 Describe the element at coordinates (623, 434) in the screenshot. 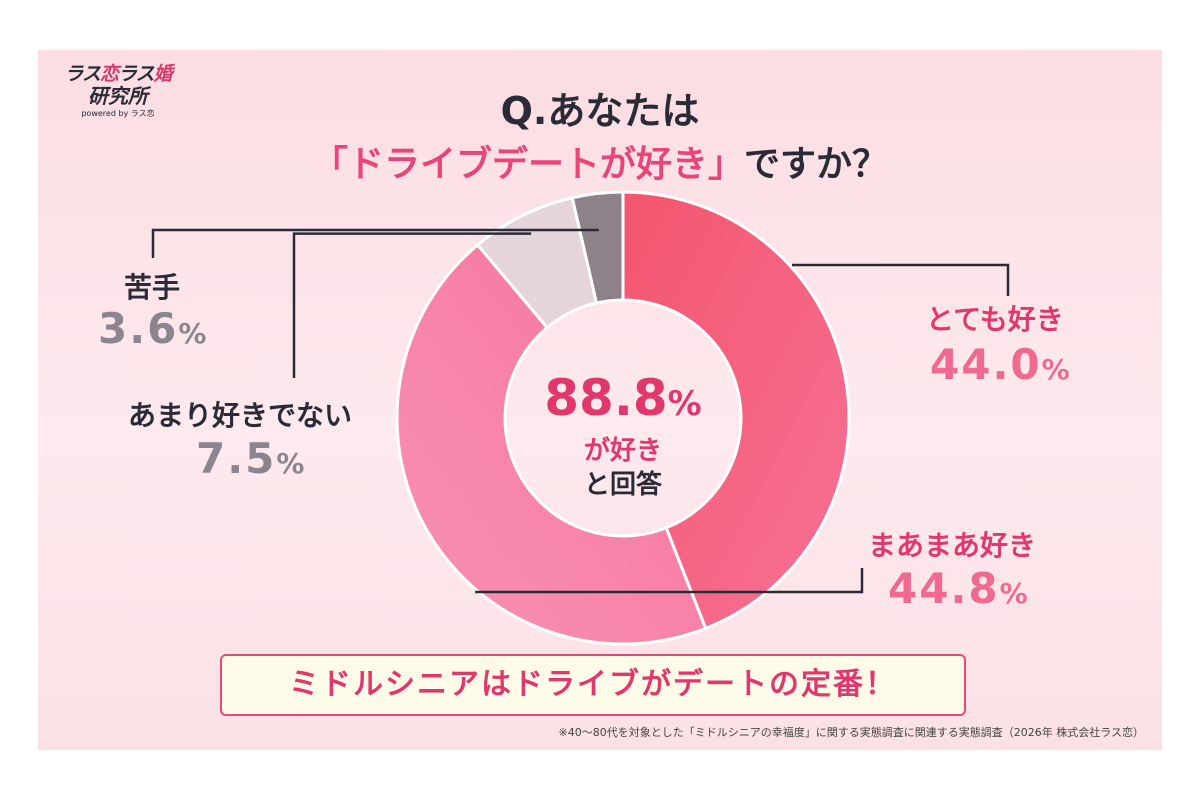

I see `donut-center: 88.8% が好き と回答` at that location.